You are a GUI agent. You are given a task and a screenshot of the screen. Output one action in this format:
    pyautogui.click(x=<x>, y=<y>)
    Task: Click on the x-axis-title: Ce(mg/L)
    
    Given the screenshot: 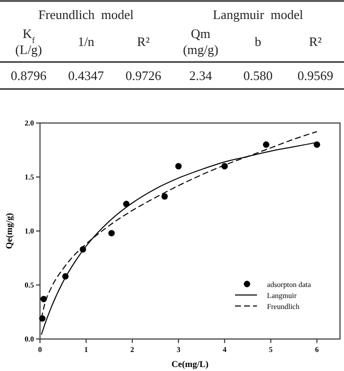 What is the action you would take?
    pyautogui.click(x=190, y=364)
    